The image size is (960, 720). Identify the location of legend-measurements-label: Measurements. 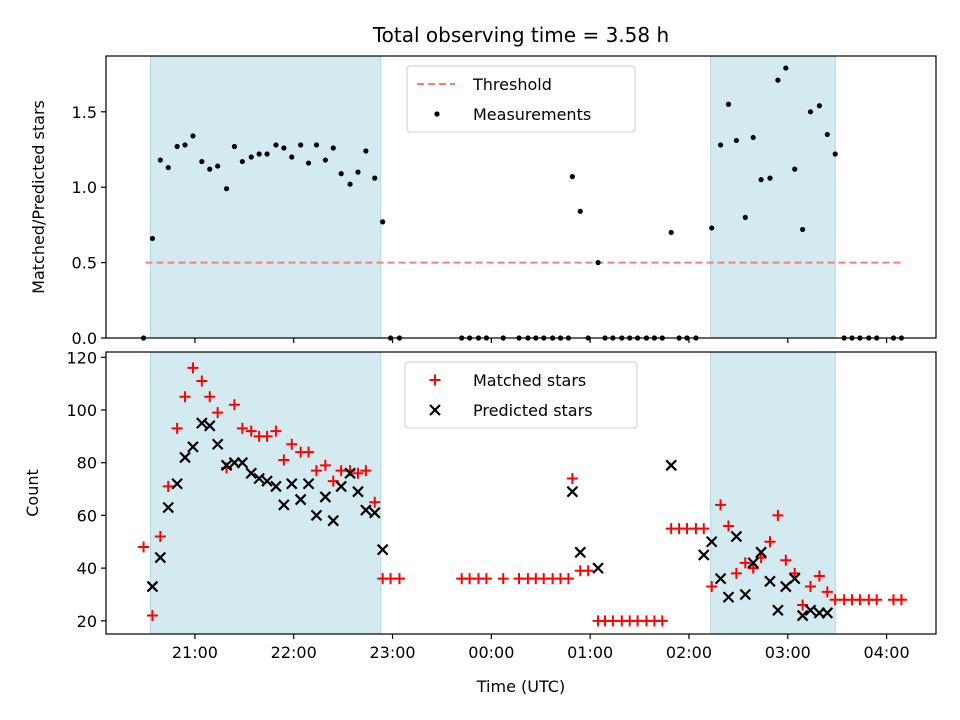
(532, 114).